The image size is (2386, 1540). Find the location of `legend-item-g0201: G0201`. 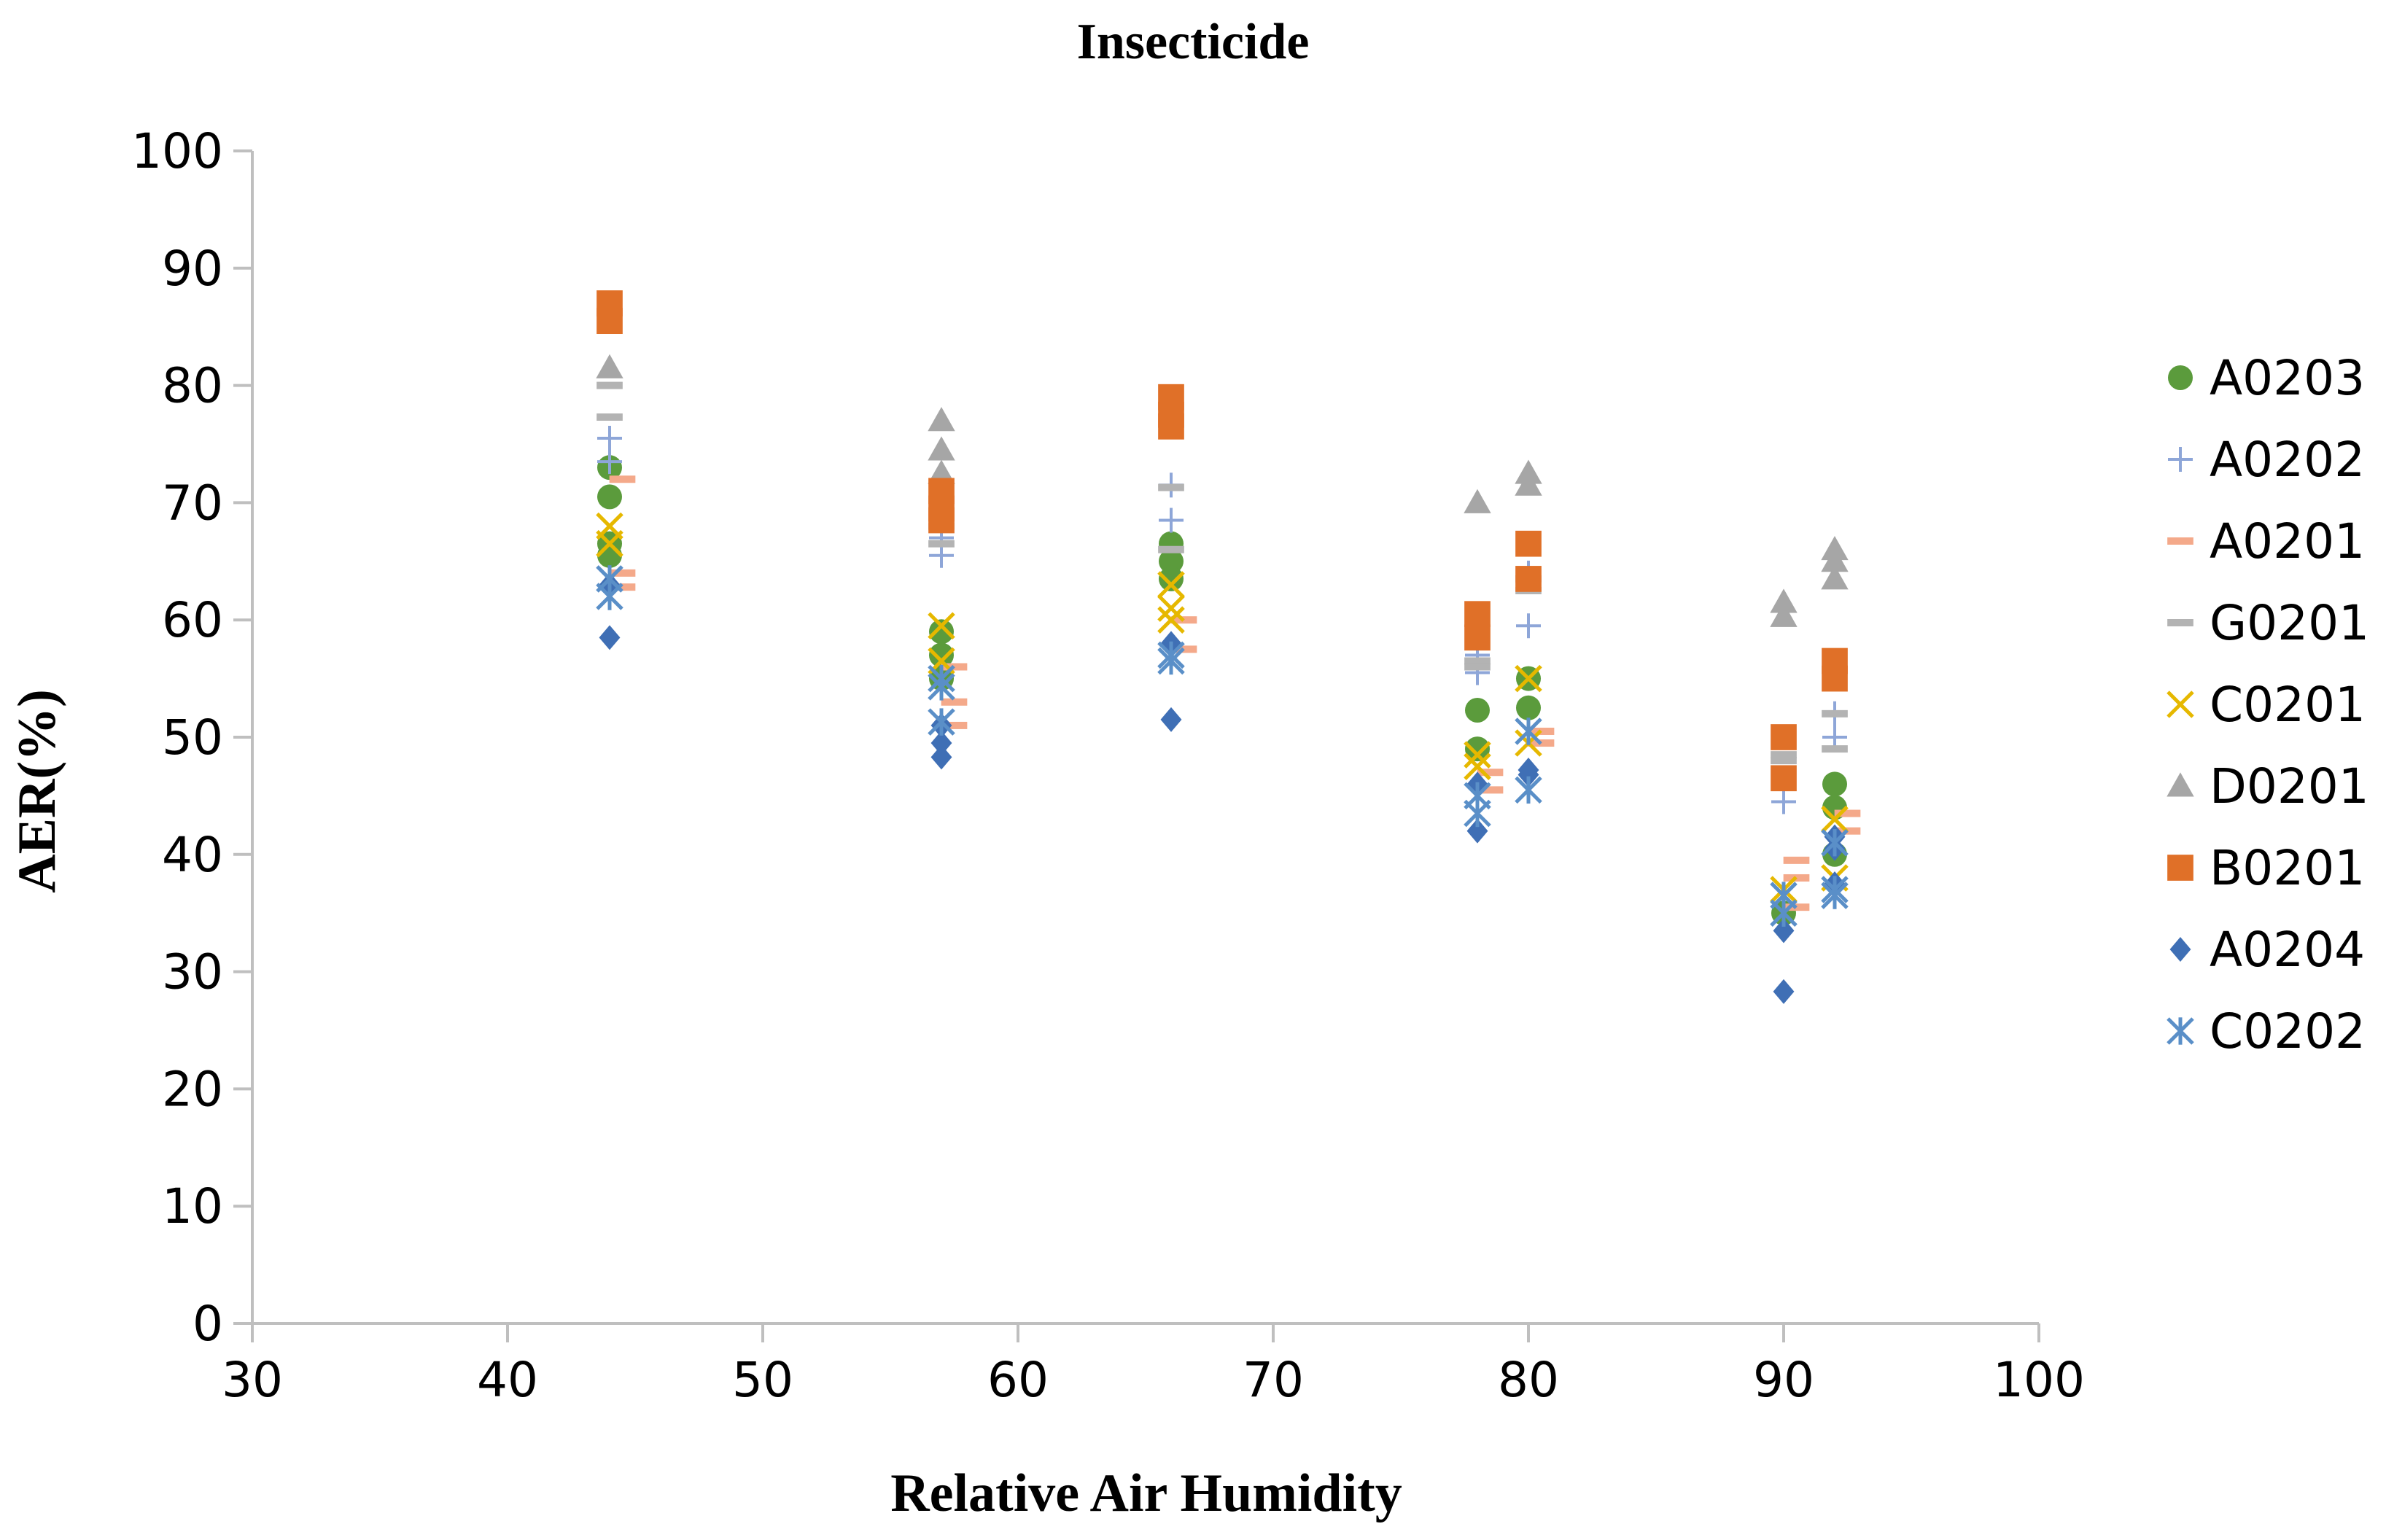

legend-item-g0201: G0201 is located at coordinates (2268, 623).